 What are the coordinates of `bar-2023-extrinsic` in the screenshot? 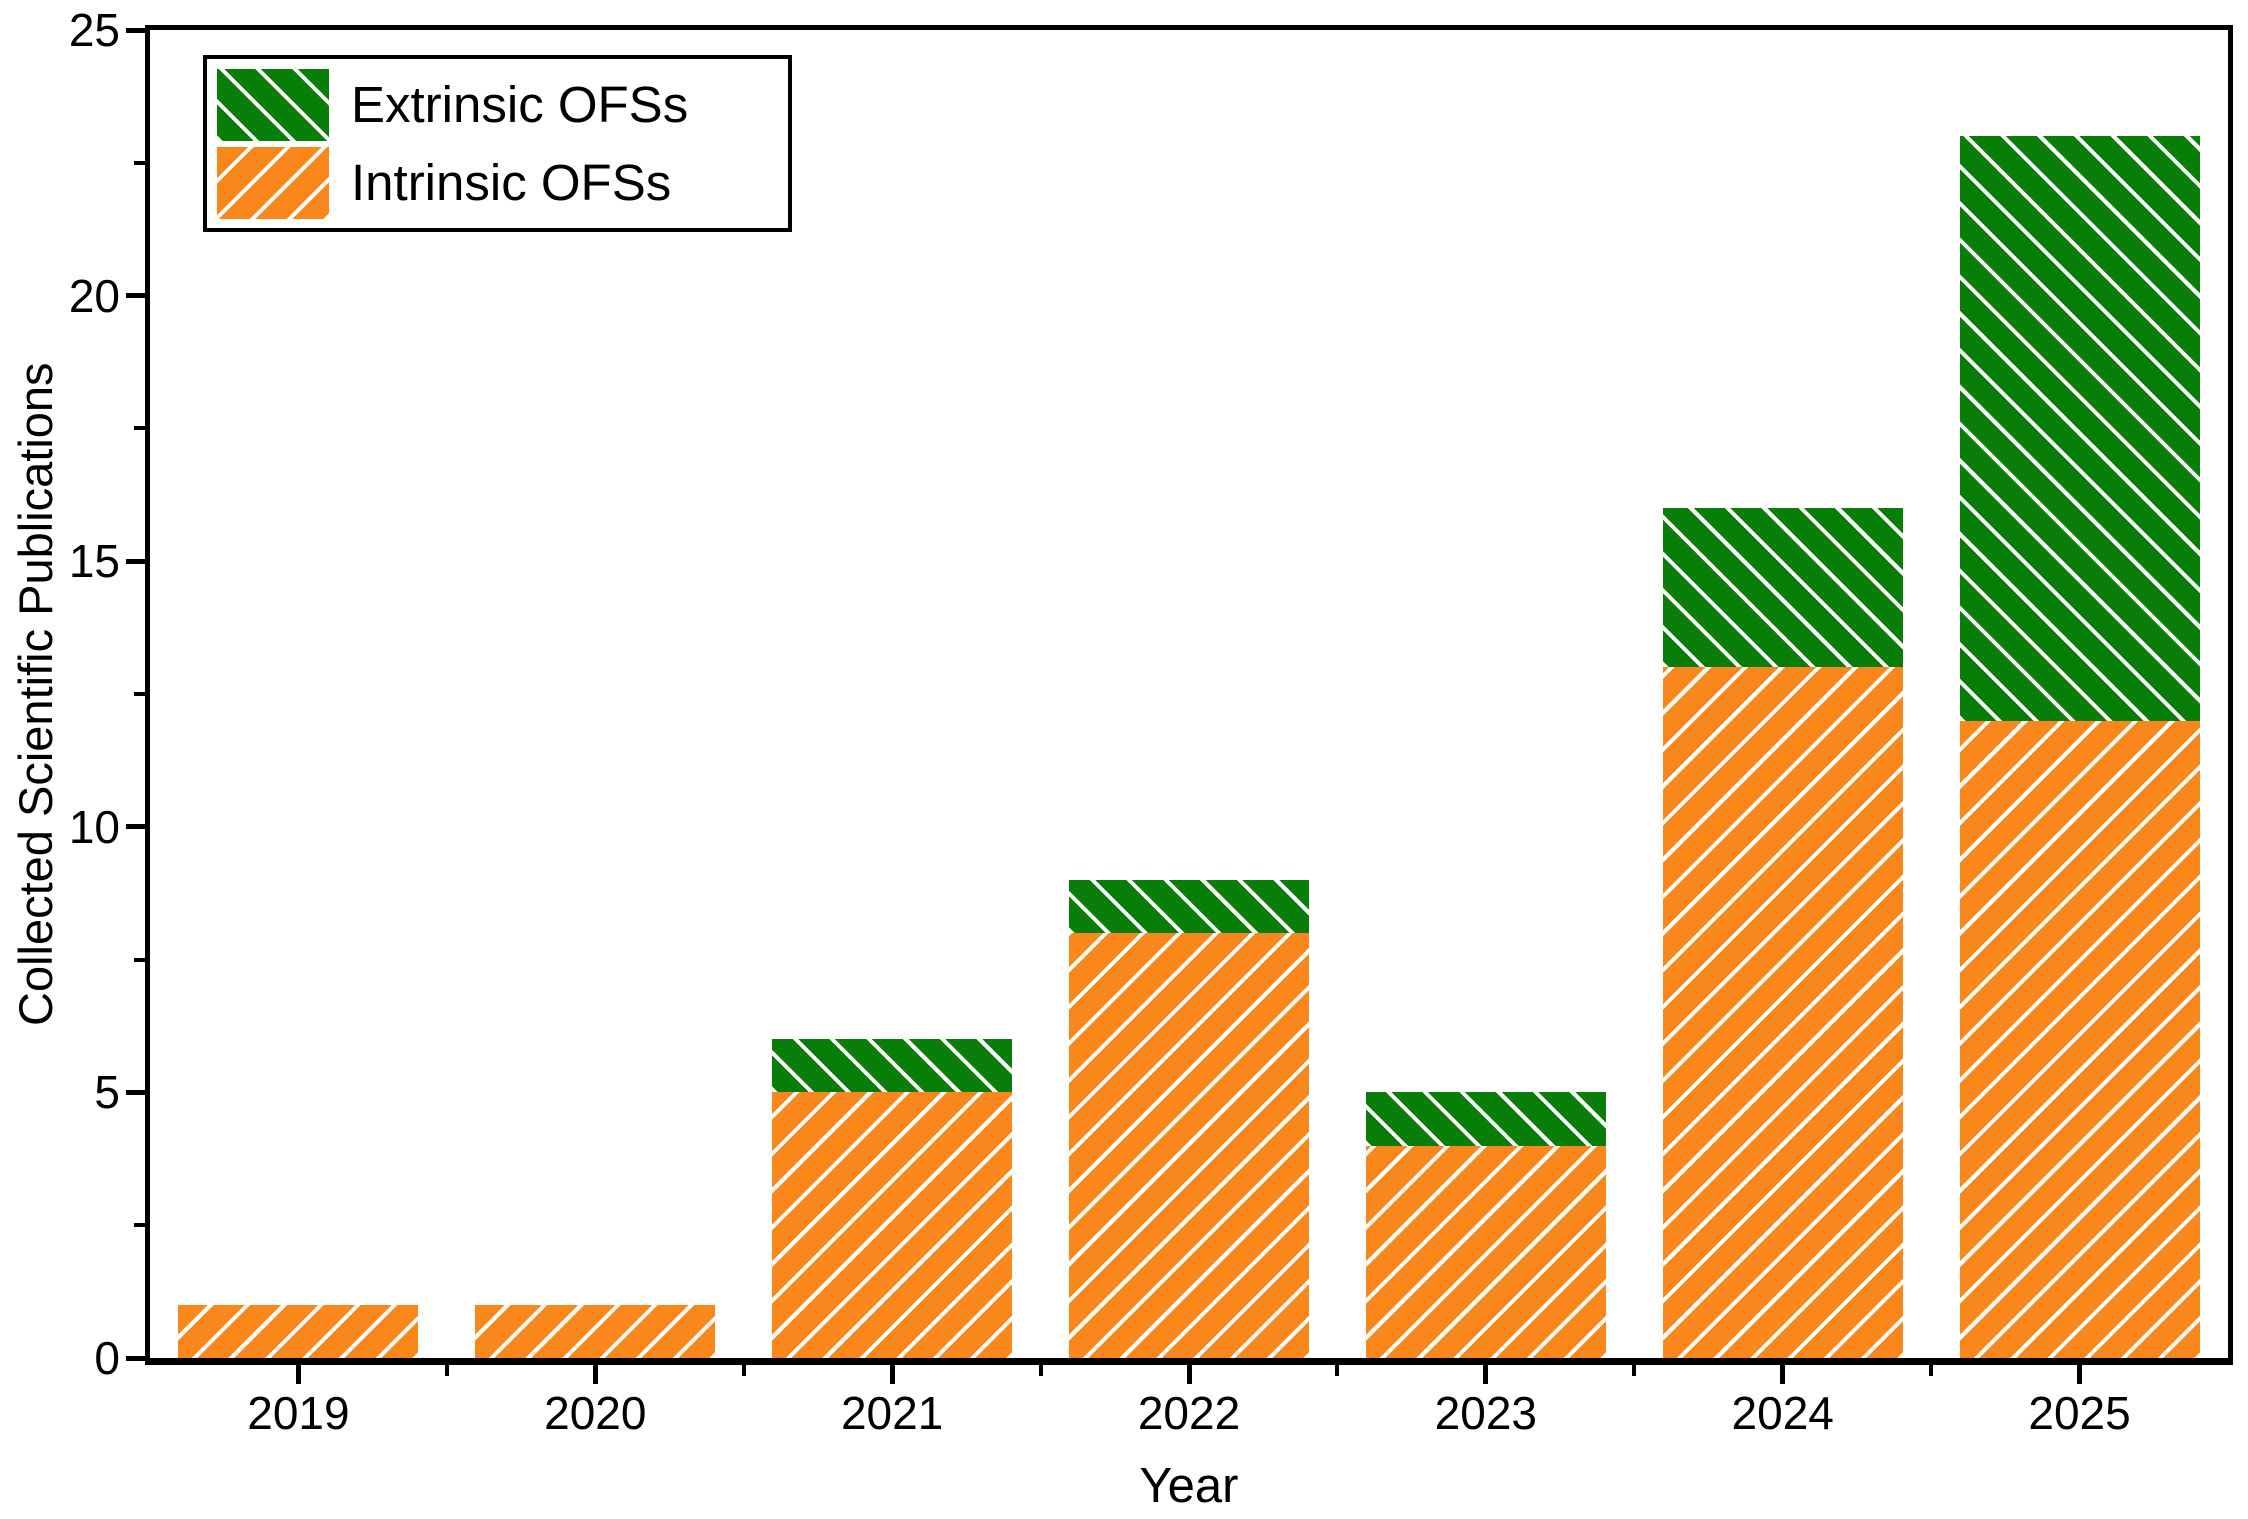 It's located at (1485, 1119).